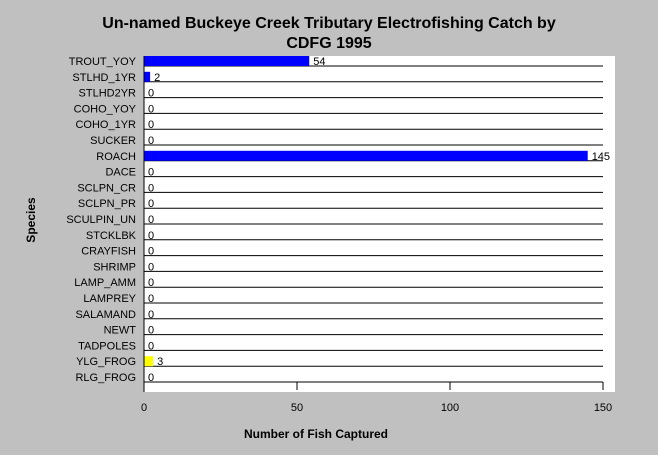 The height and width of the screenshot is (455, 658). I want to click on x-tick-label: 150, so click(603, 408).